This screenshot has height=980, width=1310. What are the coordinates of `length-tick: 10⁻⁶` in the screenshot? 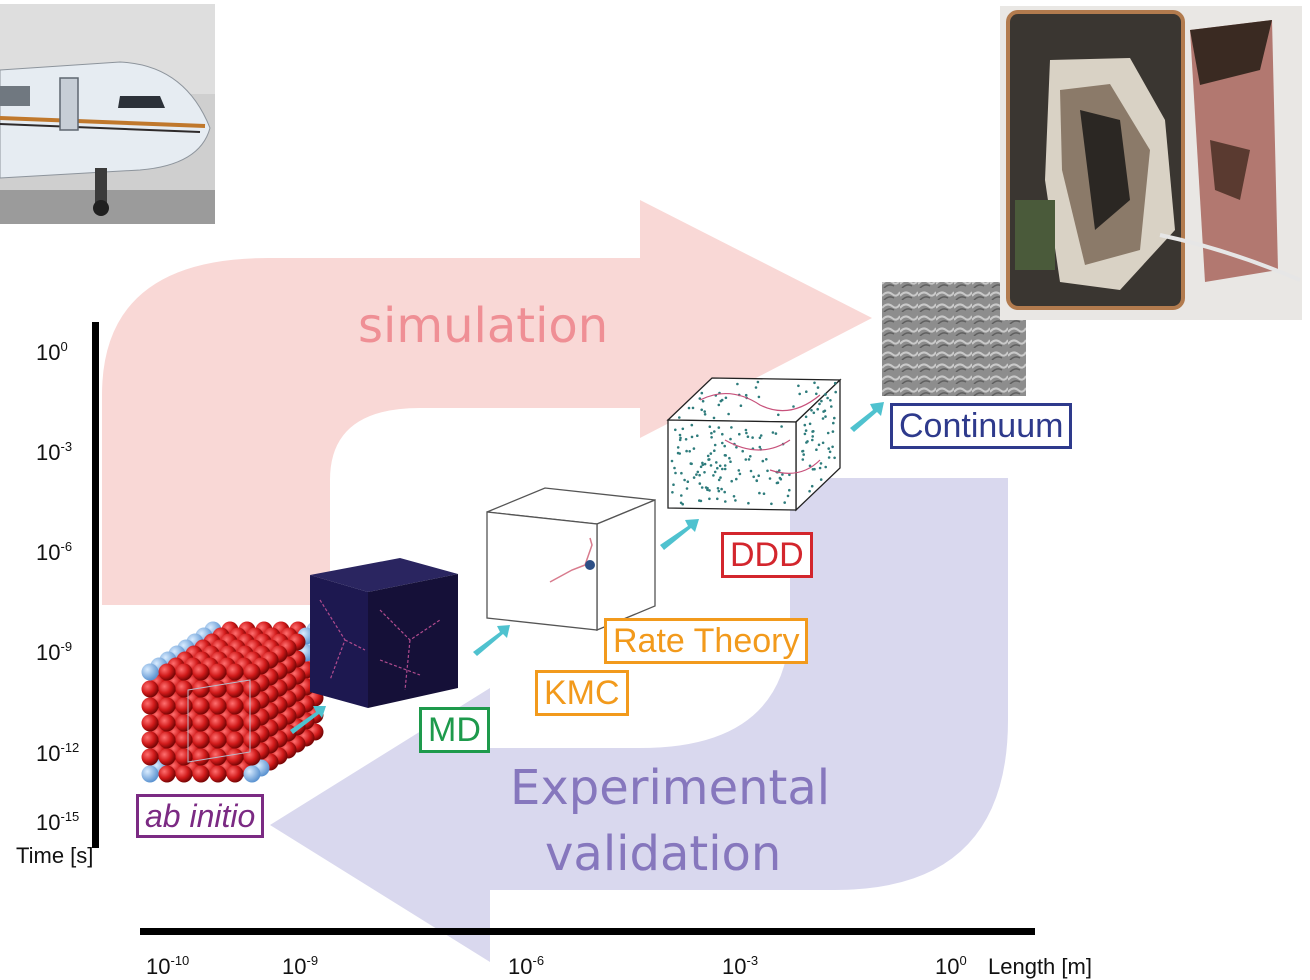 It's located at (526, 966).